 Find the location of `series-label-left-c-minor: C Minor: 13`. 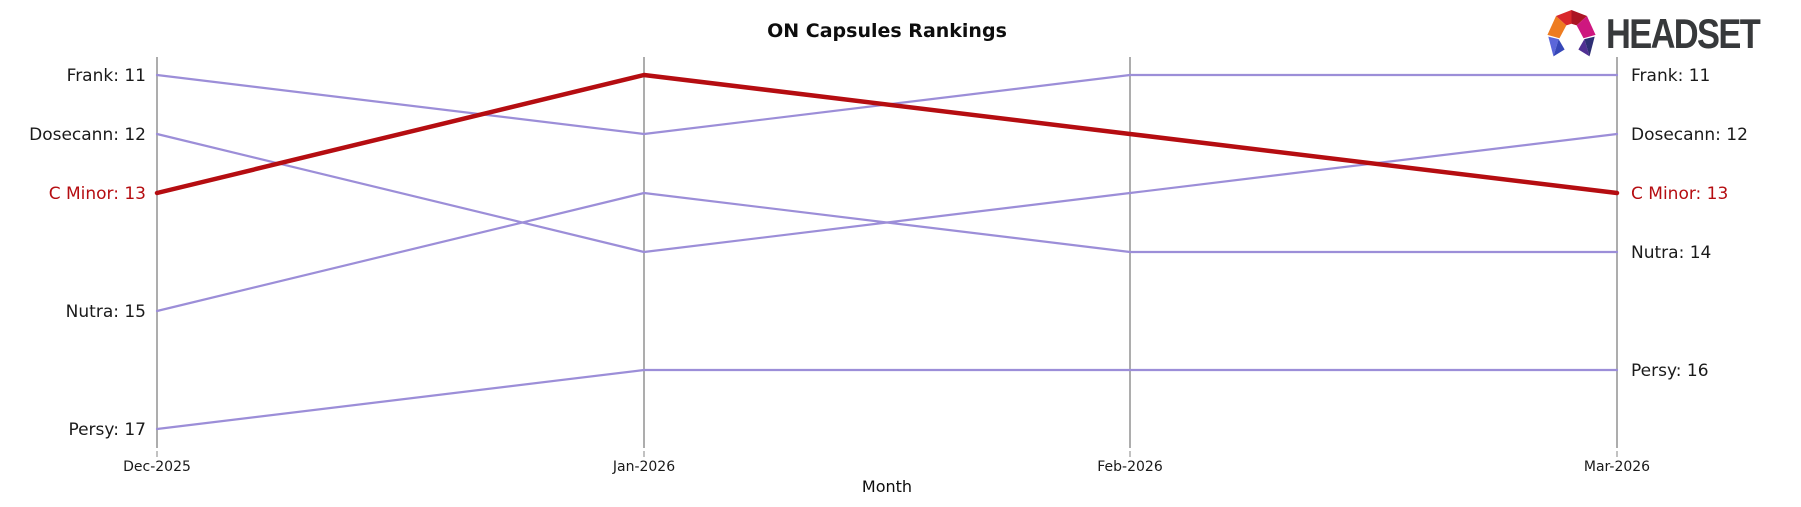

series-label-left-c-minor: C Minor: 13 is located at coordinates (97, 194).